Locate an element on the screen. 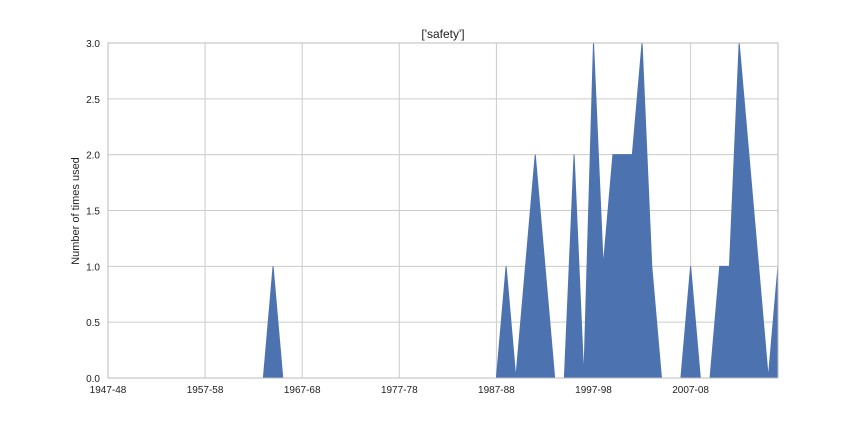 This screenshot has width=864, height=432. y-tick-label: 0.5 is located at coordinates (93, 323).